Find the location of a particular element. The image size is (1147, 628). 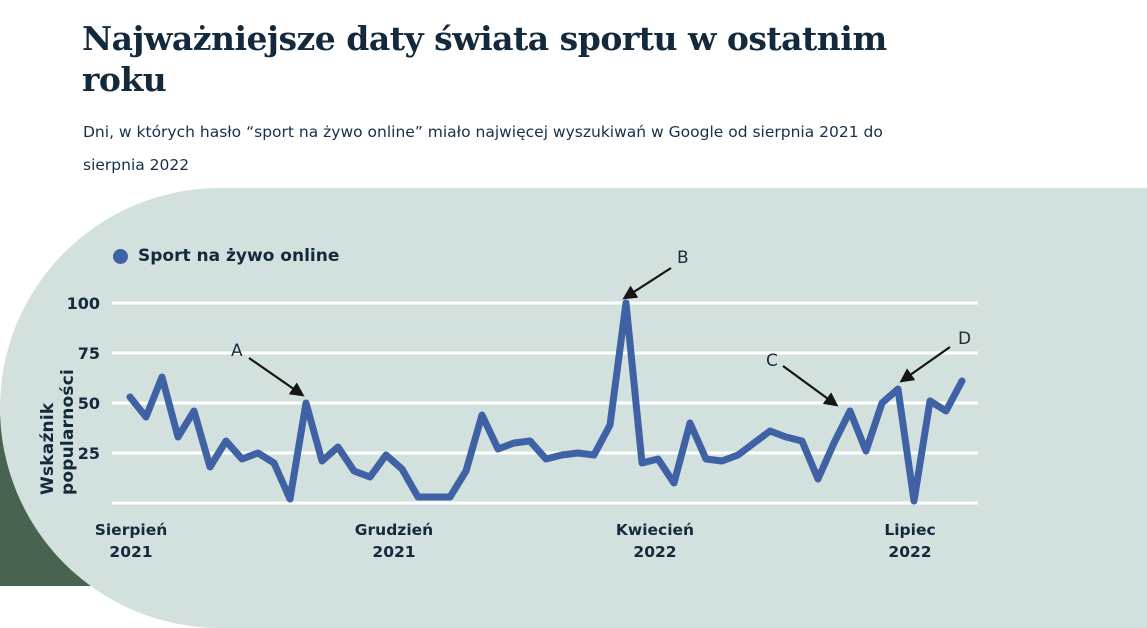

x-tick-month: Grudzień is located at coordinates (394, 530).